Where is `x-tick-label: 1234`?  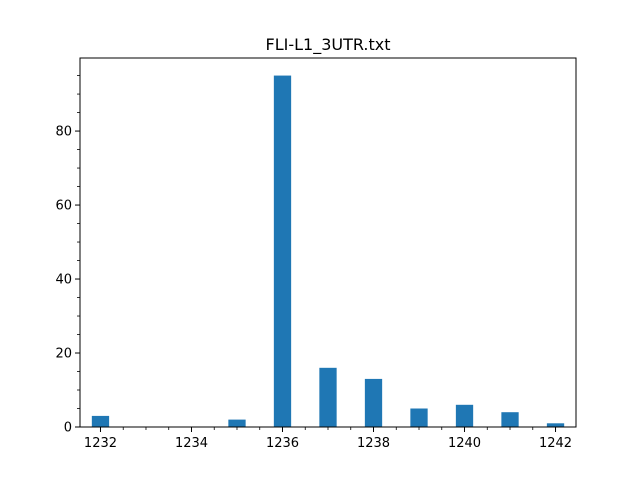
x-tick-label: 1234 is located at coordinates (191, 443).